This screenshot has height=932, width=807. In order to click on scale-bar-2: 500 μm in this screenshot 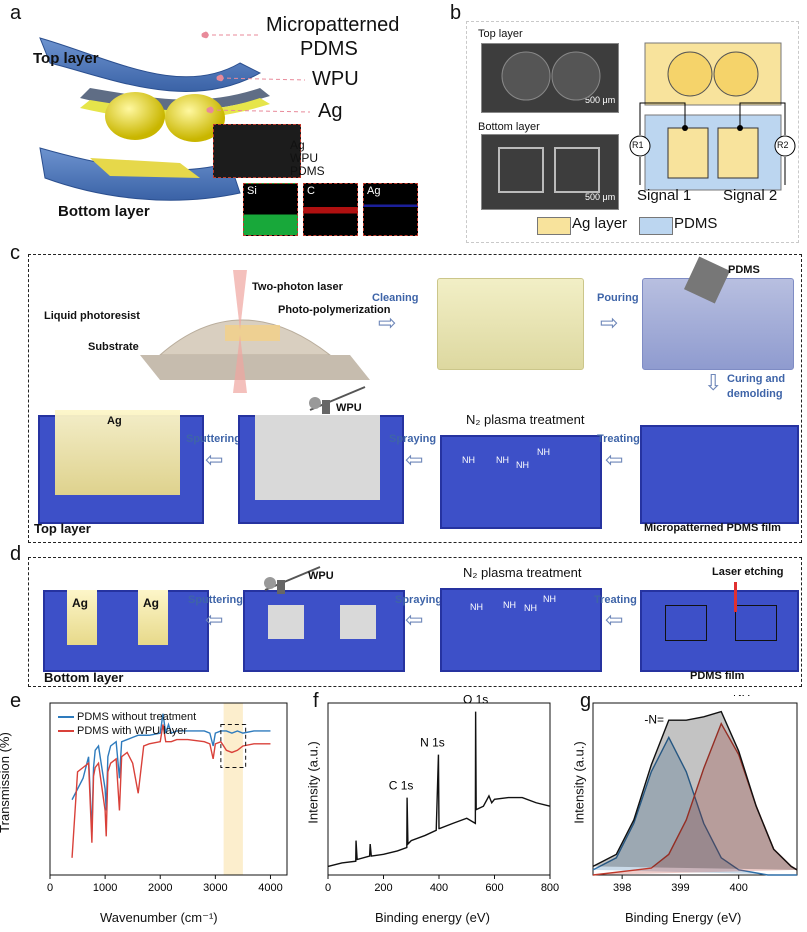, I will do `click(600, 197)`.